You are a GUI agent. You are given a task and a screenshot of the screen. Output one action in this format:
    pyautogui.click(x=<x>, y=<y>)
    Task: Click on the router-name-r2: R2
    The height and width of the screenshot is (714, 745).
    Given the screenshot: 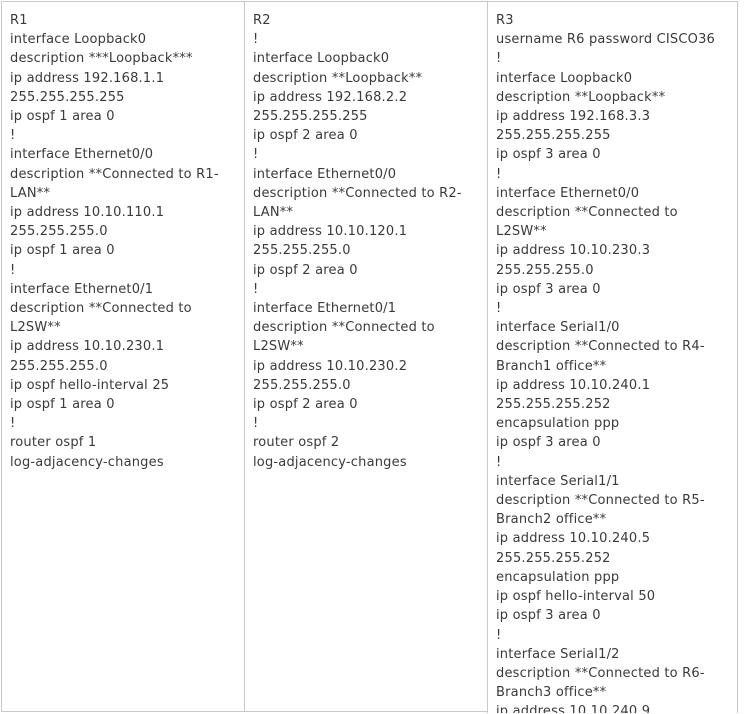 What is the action you would take?
    pyautogui.click(x=262, y=20)
    